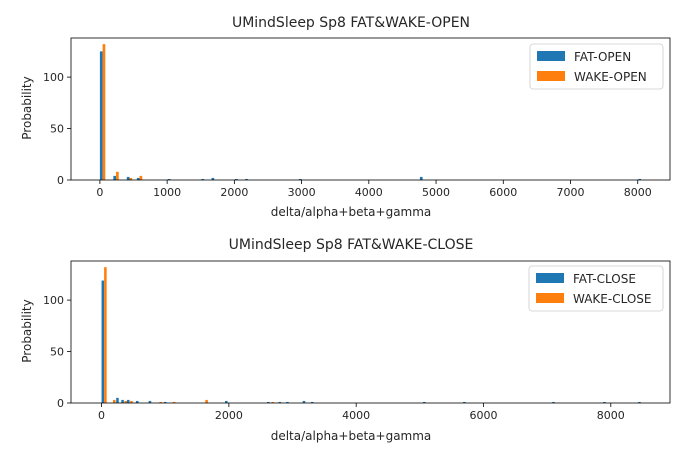  Describe the element at coordinates (612, 299) in the screenshot. I see `legend-label-wake: WAKE-CLOSE` at that location.